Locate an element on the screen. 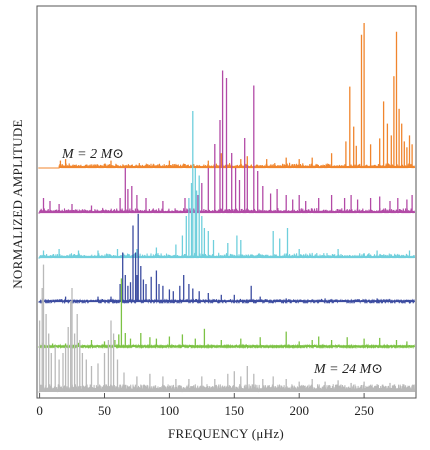 This screenshot has height=450, width=430. x-tick-label-200: 200 is located at coordinates (299, 410).